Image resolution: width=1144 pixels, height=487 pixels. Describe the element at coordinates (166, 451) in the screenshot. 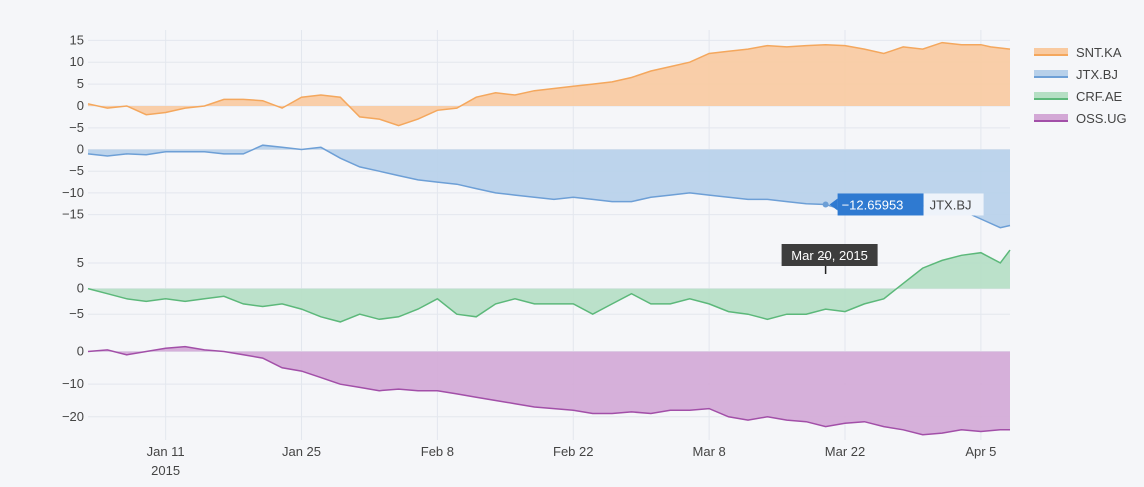

I see `x-tick-label: Jan 11` at that location.